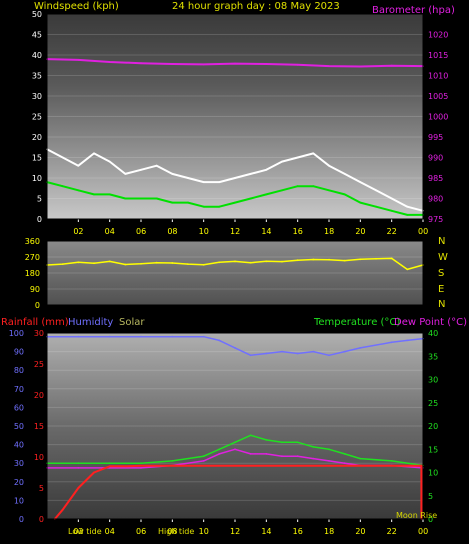 This screenshot has height=544, width=469. I want to click on humidity-y-tick-label: 80, so click(19, 370).